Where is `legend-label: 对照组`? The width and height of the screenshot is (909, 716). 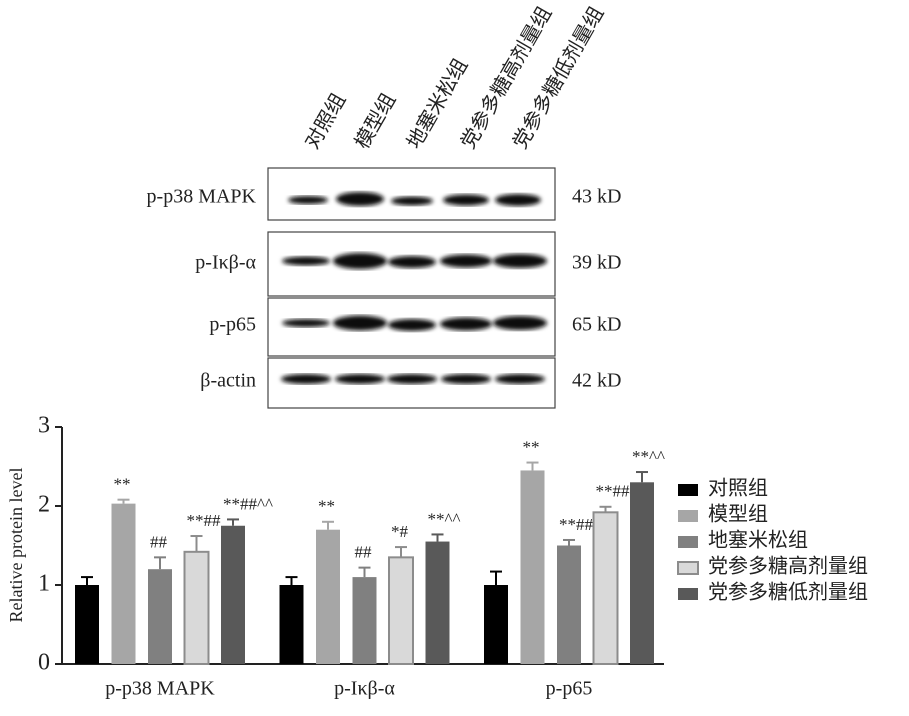
legend-label: 对照组 is located at coordinates (738, 488).